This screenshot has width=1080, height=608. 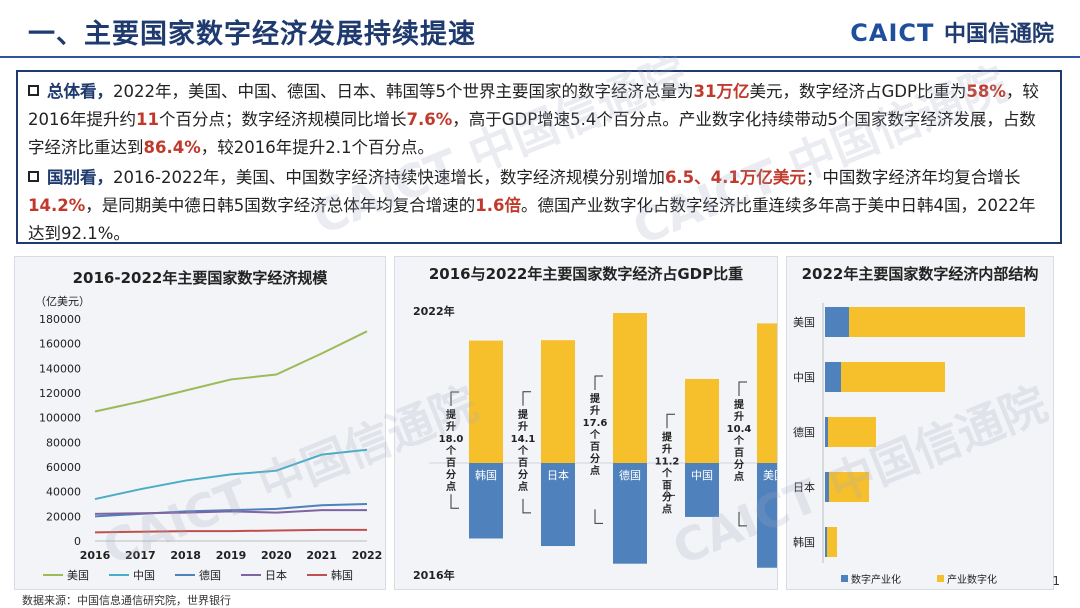 What do you see at coordinates (63, 516) in the screenshot?
I see `y-tick-label: 20000` at bounding box center [63, 516].